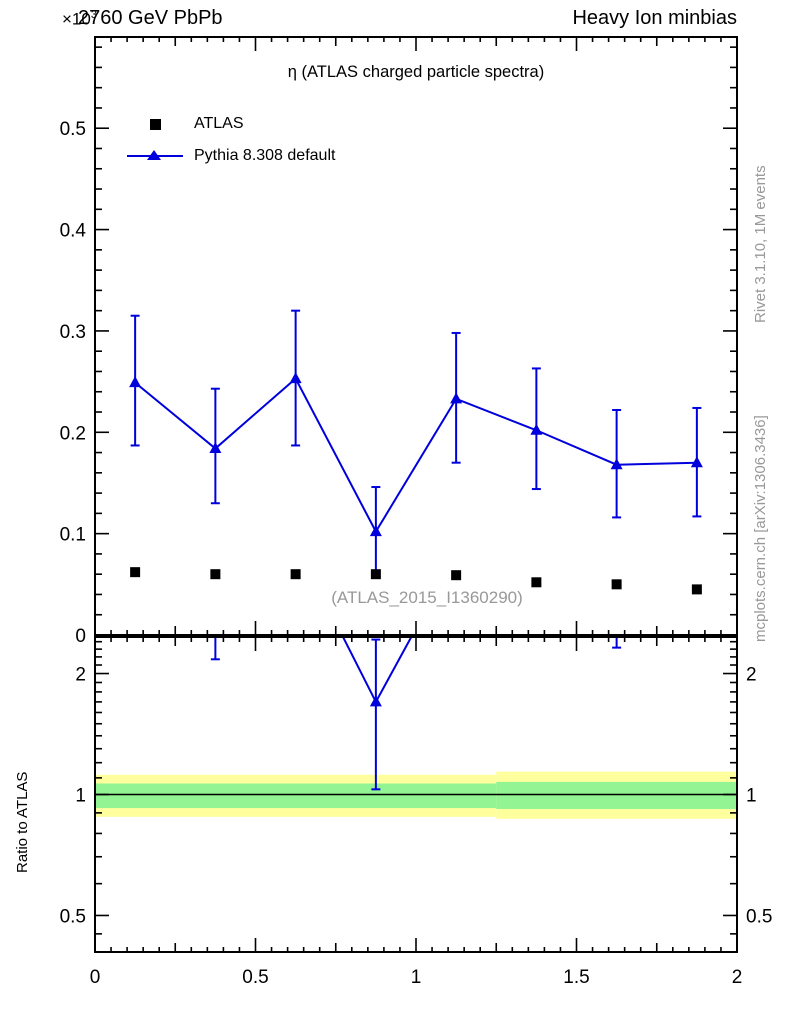  I want to click on legend-item-atlas: ATLAS, so click(230, 124).